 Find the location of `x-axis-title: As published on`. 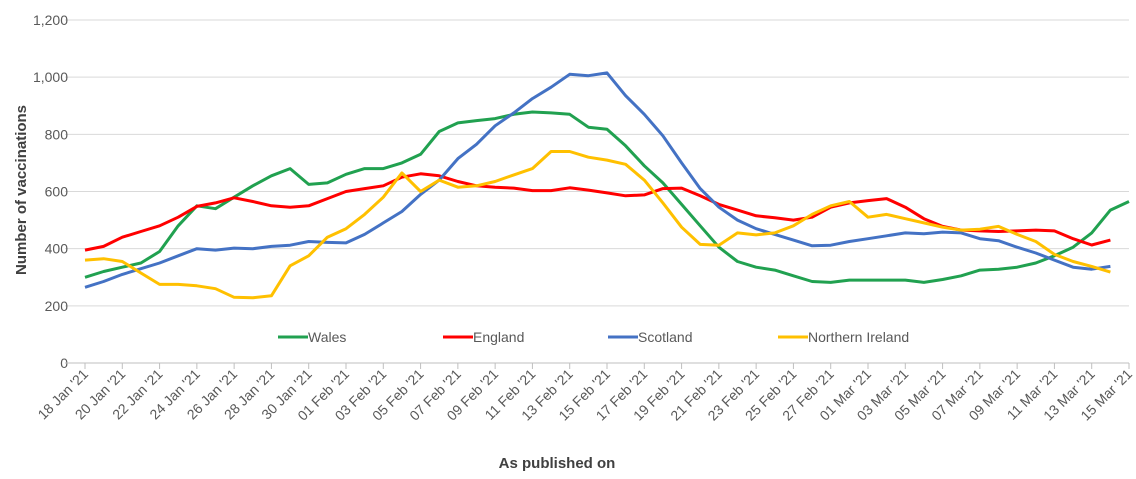

x-axis-title: As published on is located at coordinates (557, 463).